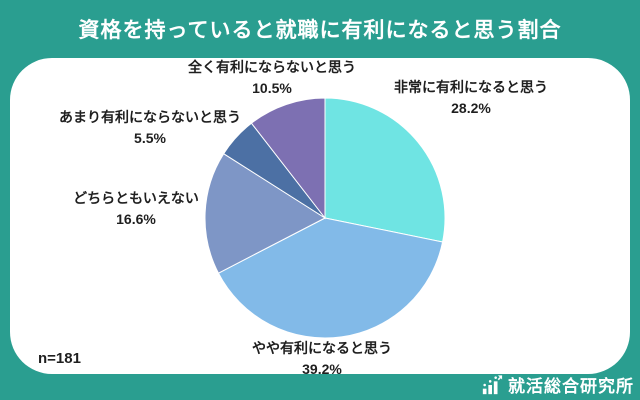 This screenshot has height=400, width=640. Describe the element at coordinates (150, 117) in the screenshot. I see `slice-label-text: あまり有利にならないと思う` at that location.